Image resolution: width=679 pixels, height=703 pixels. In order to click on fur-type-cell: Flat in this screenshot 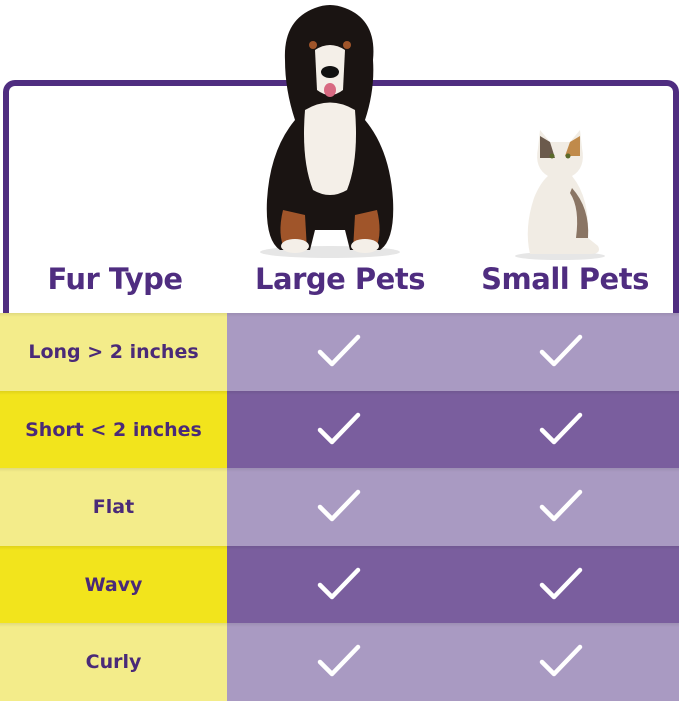, I will do `click(113, 507)`.